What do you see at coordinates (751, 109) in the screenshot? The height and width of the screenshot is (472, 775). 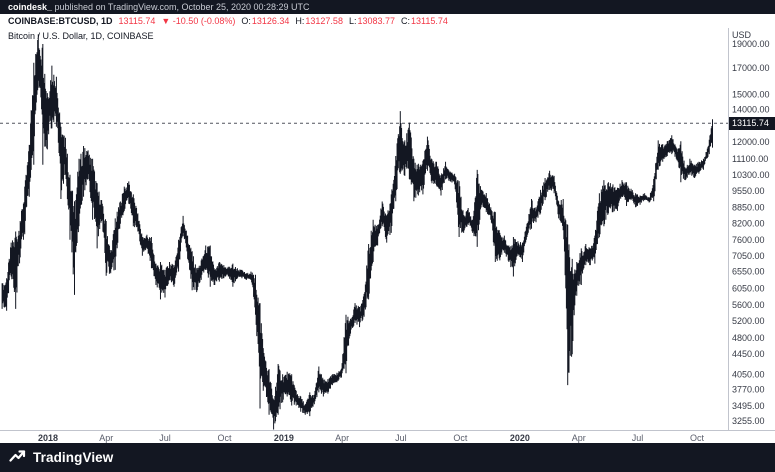 I see `price-axis-label: 14000.00` at bounding box center [751, 109].